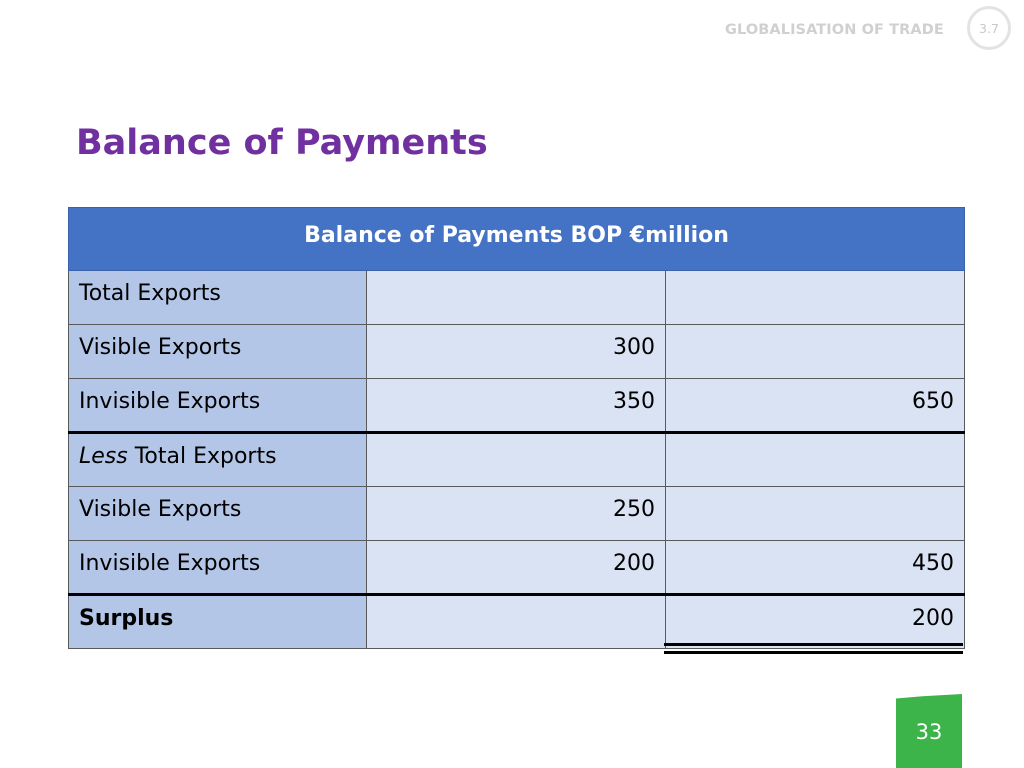 This screenshot has width=1024, height=768. I want to click on total-cell: 200, so click(815, 621).